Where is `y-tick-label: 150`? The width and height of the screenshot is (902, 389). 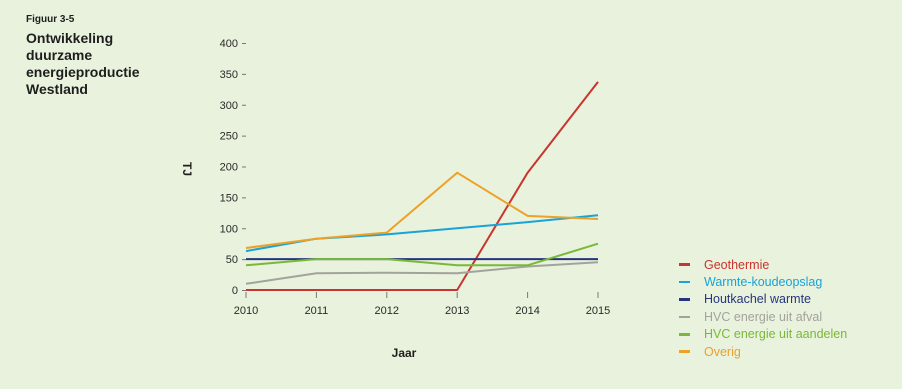
y-tick-label: 150 is located at coordinates (229, 198).